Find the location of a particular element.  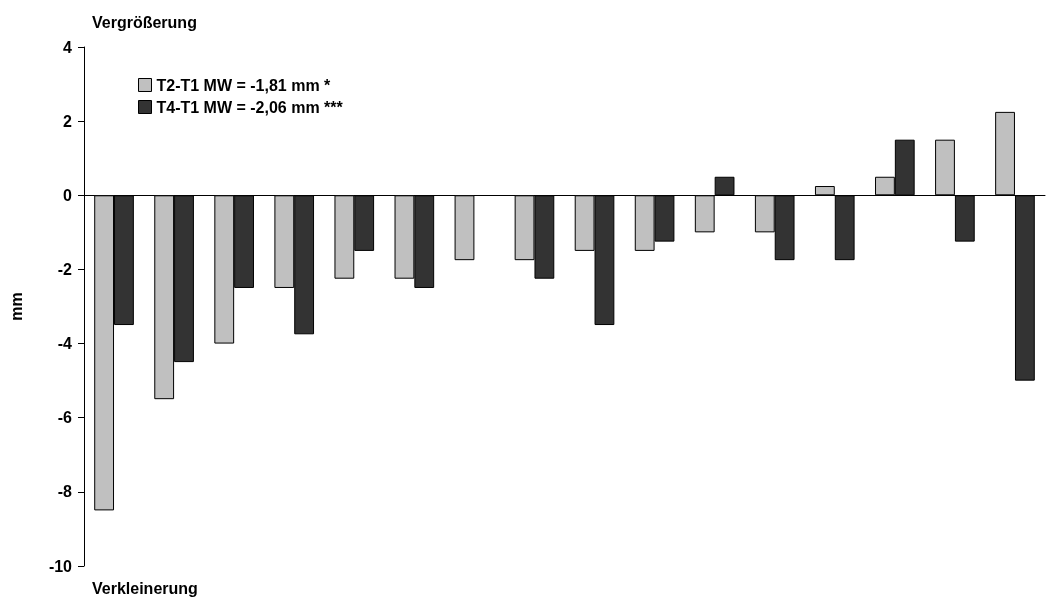

text: Vergrößerung is located at coordinates (144, 22).